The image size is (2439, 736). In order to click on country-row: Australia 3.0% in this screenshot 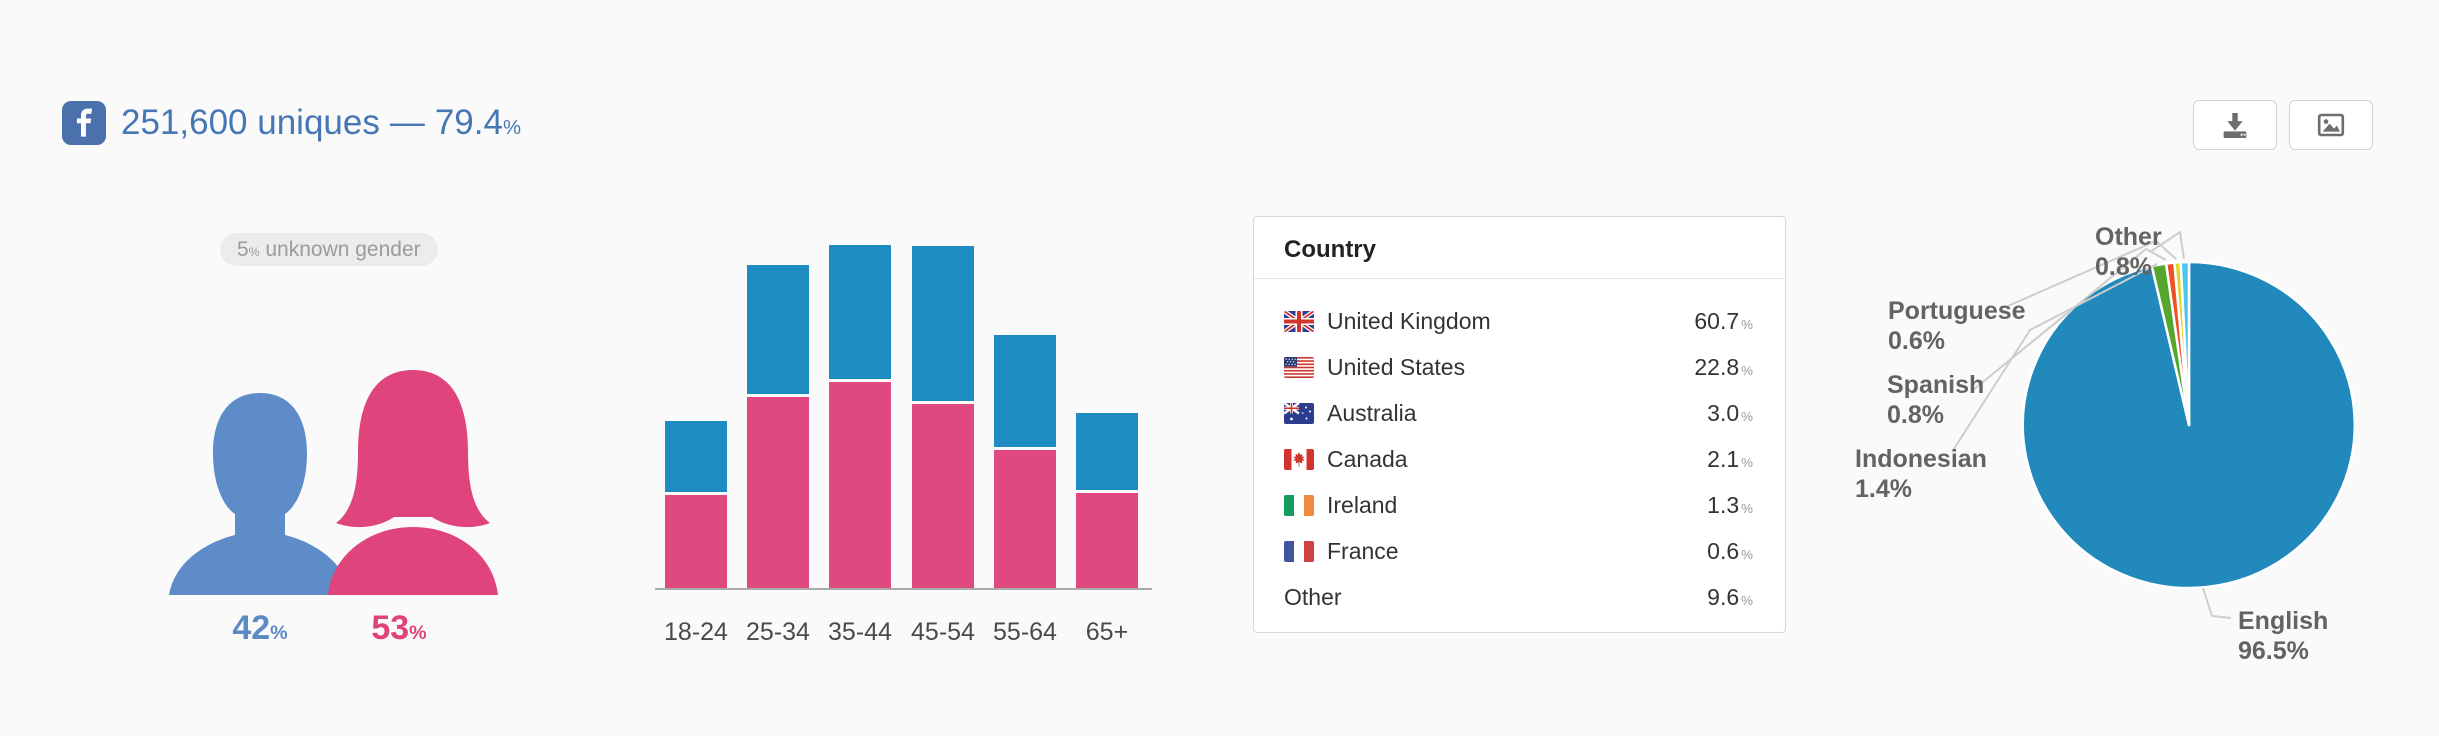, I will do `click(1518, 413)`.